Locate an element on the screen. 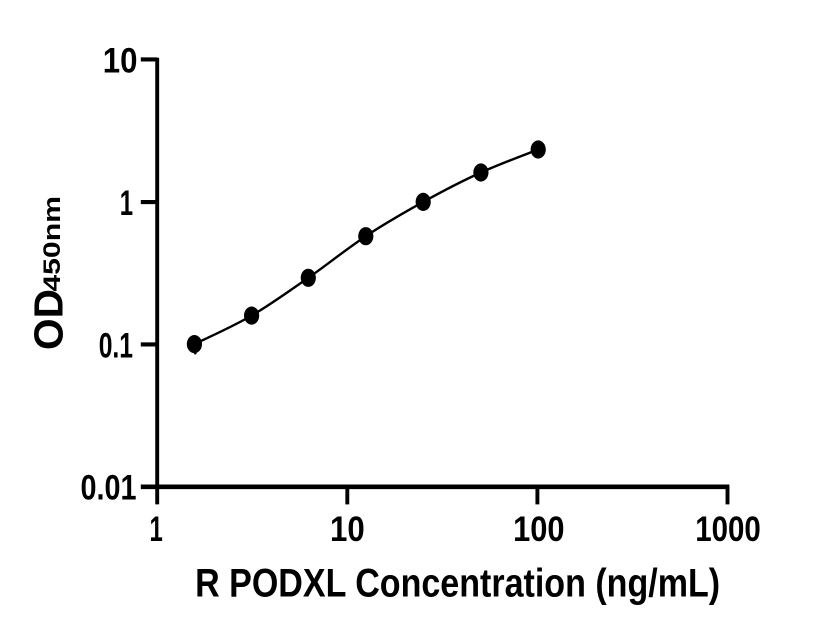  svg-text: 0.01 is located at coordinates (109, 488).